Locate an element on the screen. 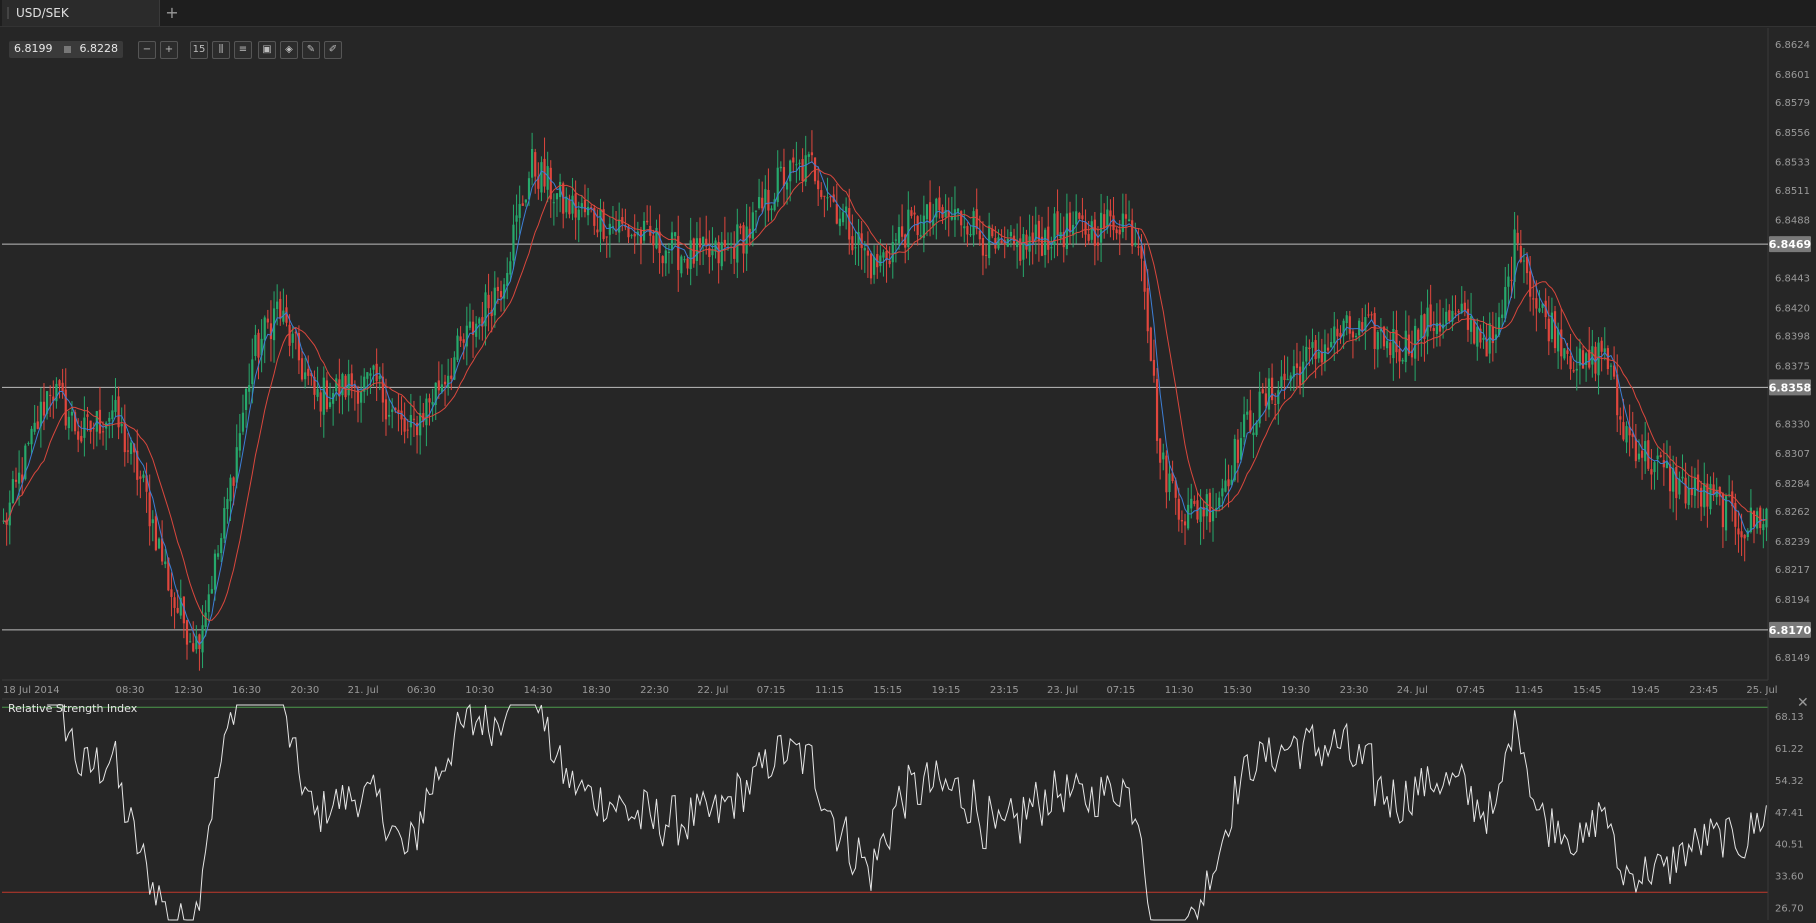 The height and width of the screenshot is (923, 1816). pencil-icon: ✐ is located at coordinates (333, 50).